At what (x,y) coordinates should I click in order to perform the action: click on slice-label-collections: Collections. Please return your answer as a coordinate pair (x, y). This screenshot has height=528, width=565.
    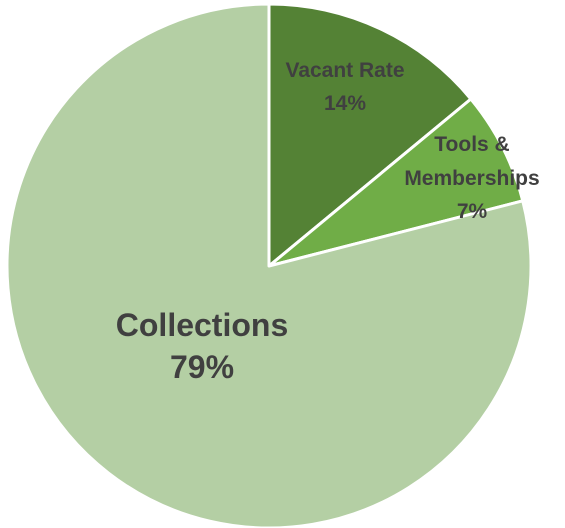
    Looking at the image, I should click on (202, 325).